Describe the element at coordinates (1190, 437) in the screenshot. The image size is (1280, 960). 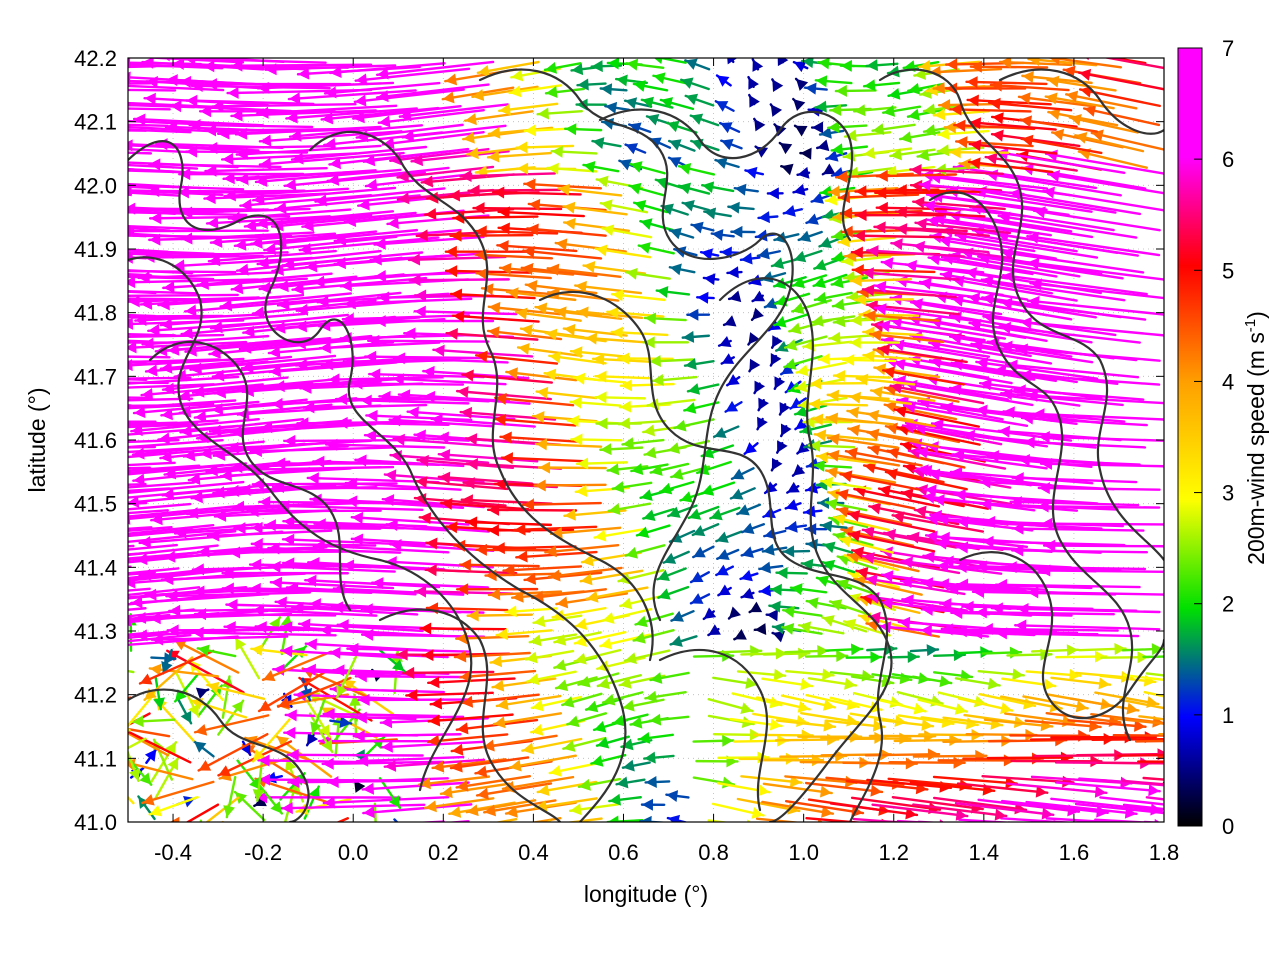
I see `colorbar` at that location.